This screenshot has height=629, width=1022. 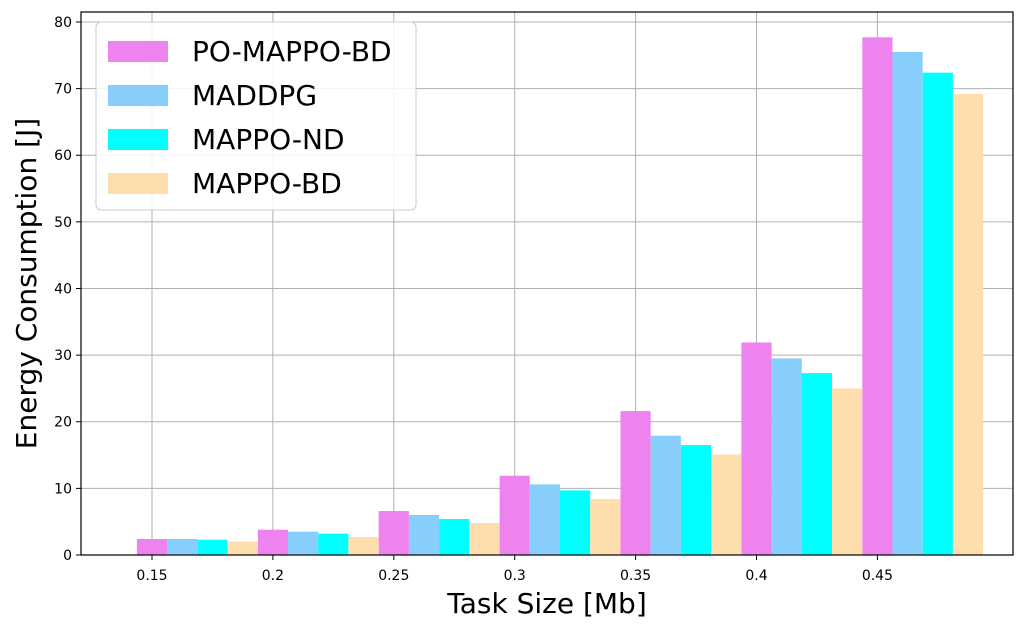 What do you see at coordinates (273, 576) in the screenshot?
I see `x-tick-label: 0.2` at bounding box center [273, 576].